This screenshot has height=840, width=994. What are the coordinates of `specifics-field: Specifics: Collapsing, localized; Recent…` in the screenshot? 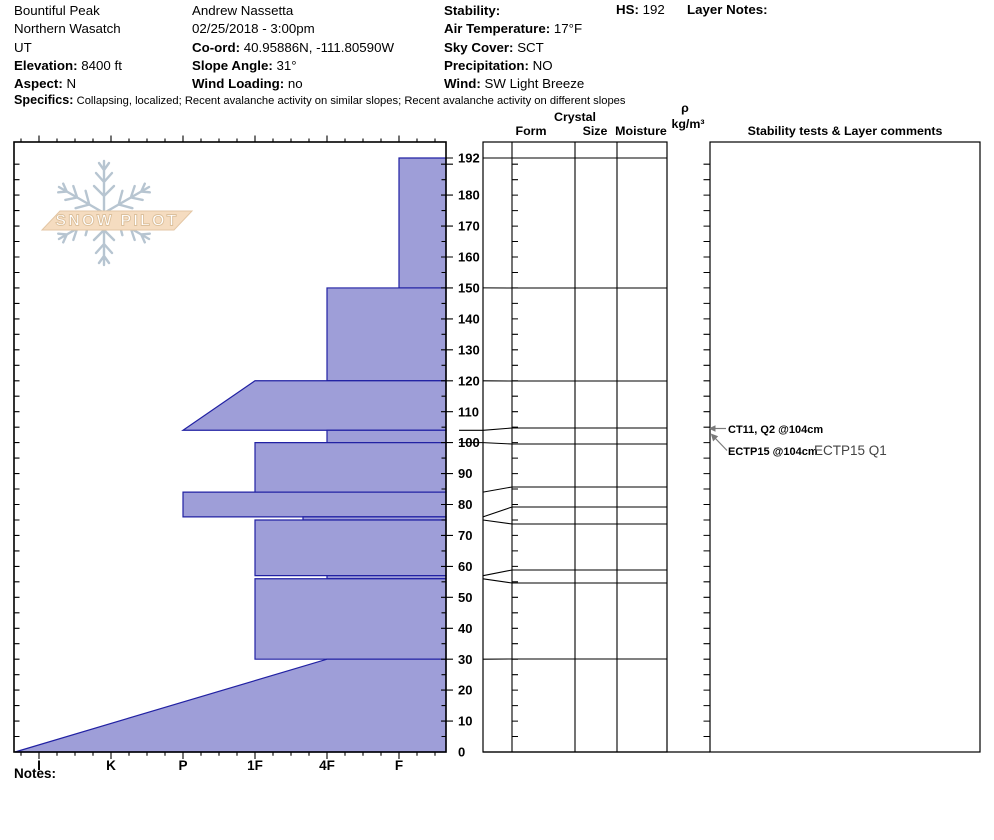 It's located at (320, 100).